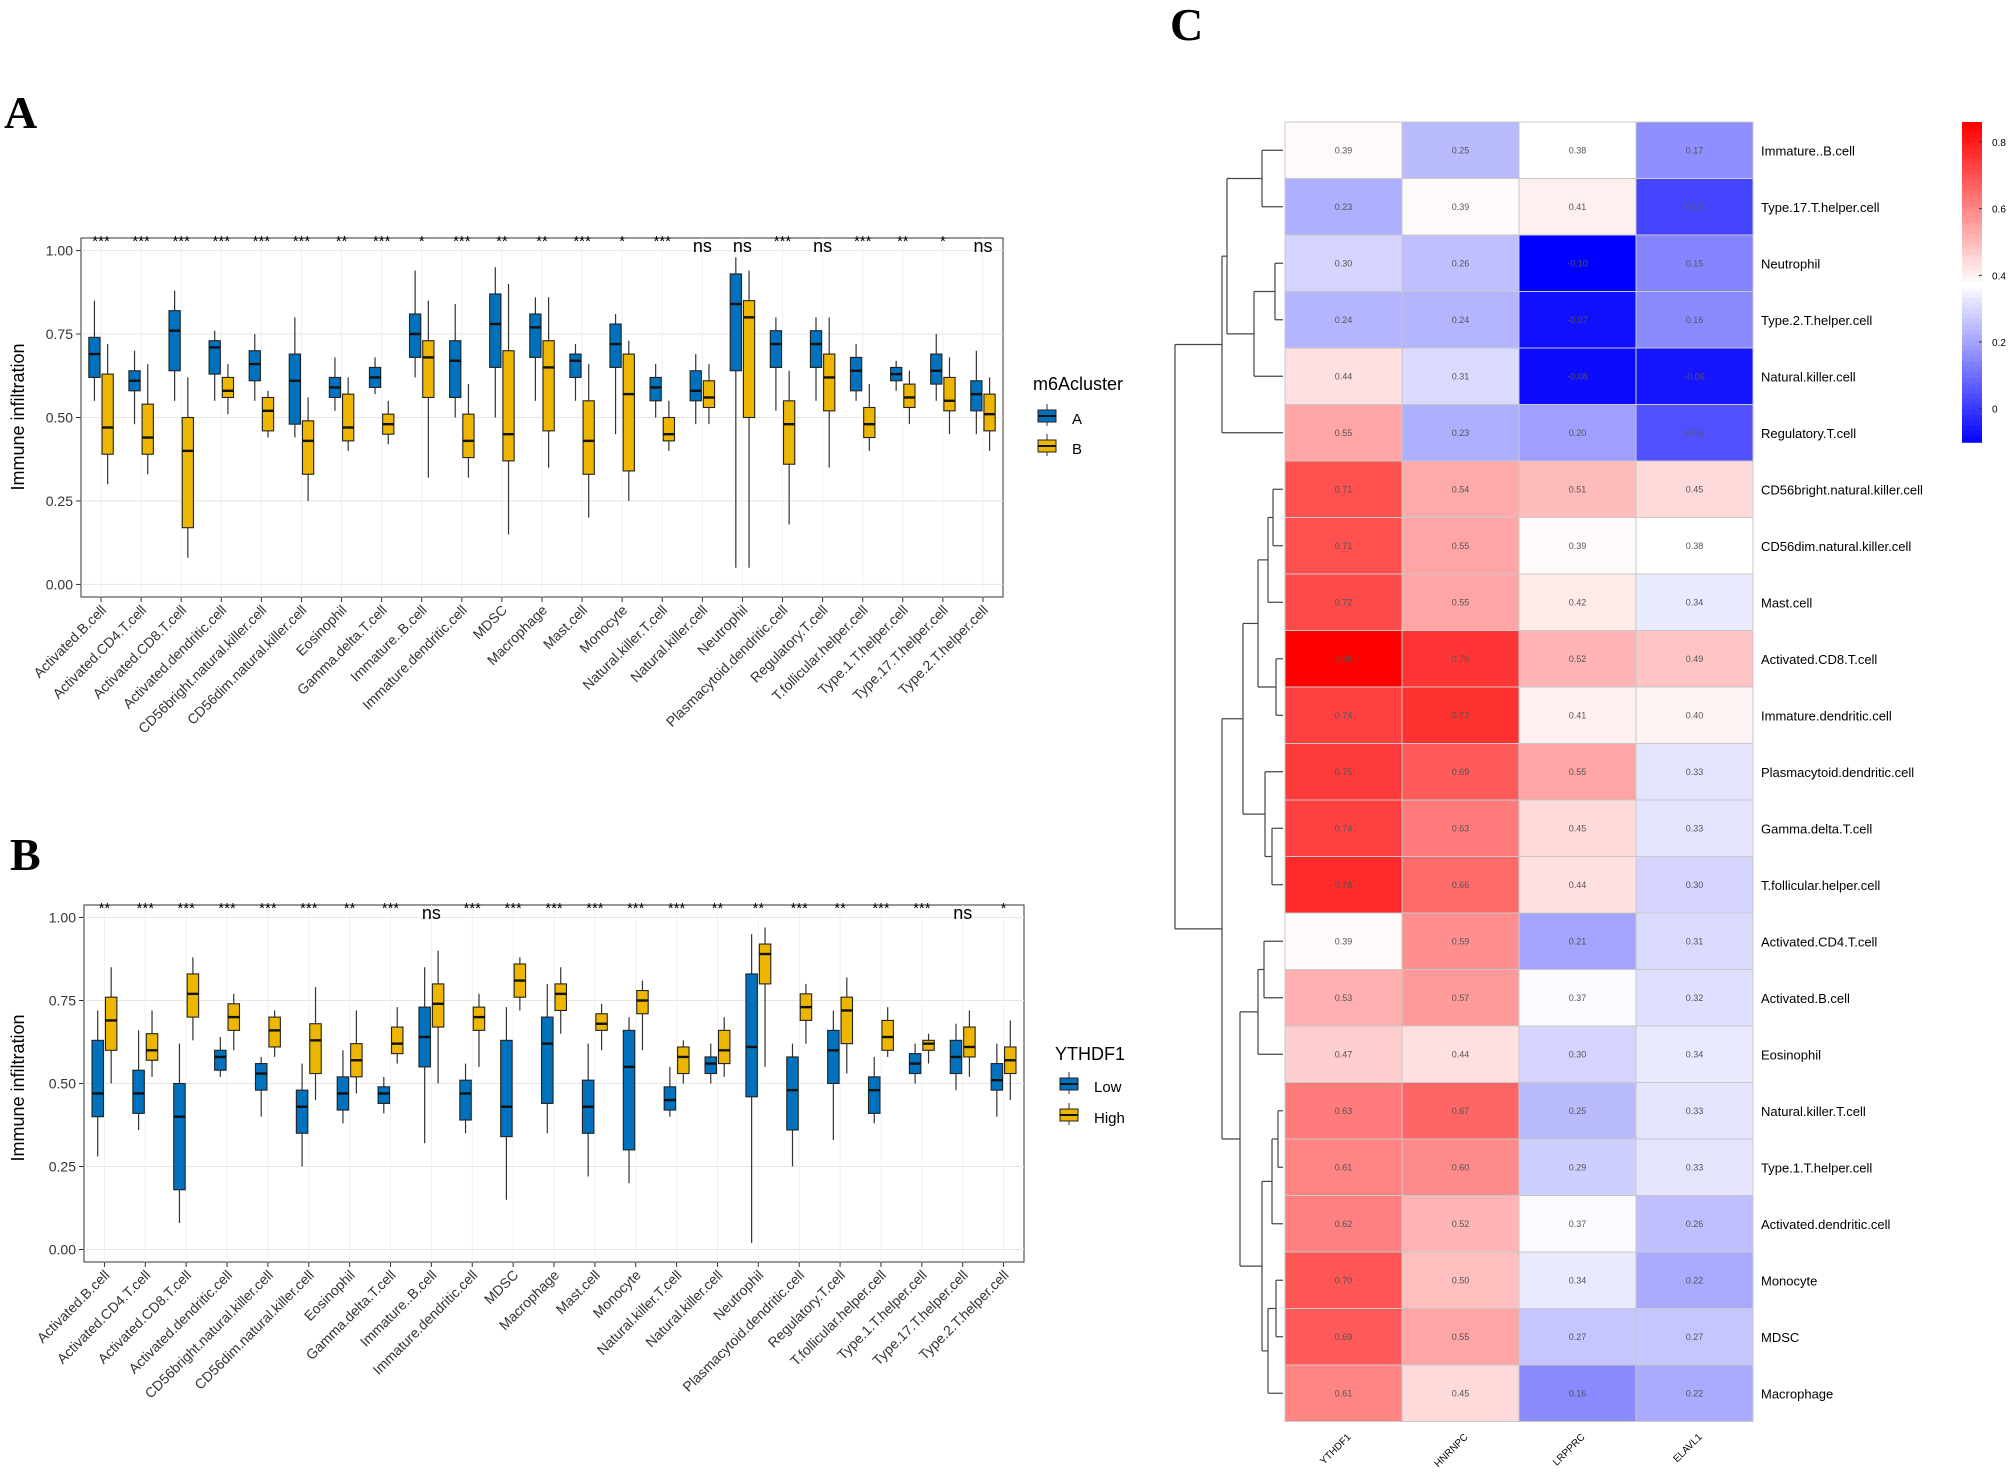 This screenshot has width=2008, height=1477. What do you see at coordinates (1826, 715) in the screenshot?
I see `heatmap-row-label: Immature.dendritic.cell` at bounding box center [1826, 715].